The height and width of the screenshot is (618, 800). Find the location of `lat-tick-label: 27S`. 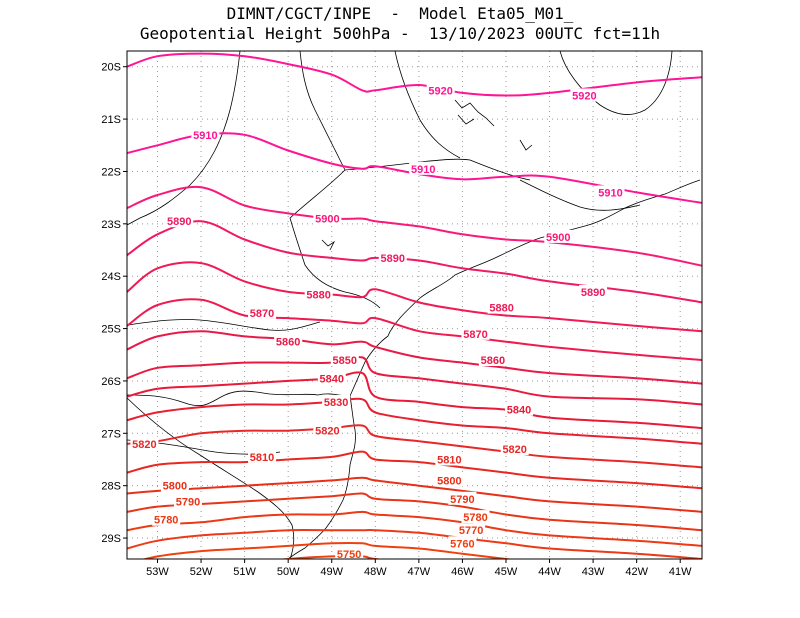

lat-tick-label: 27S is located at coordinates (111, 434).